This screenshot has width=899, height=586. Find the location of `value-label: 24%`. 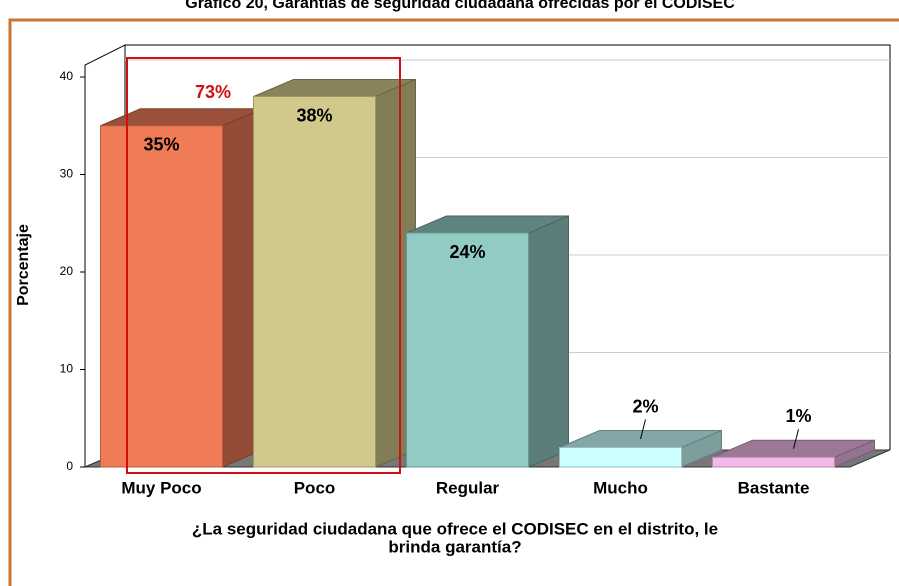

value-label: 24% is located at coordinates (467, 252).